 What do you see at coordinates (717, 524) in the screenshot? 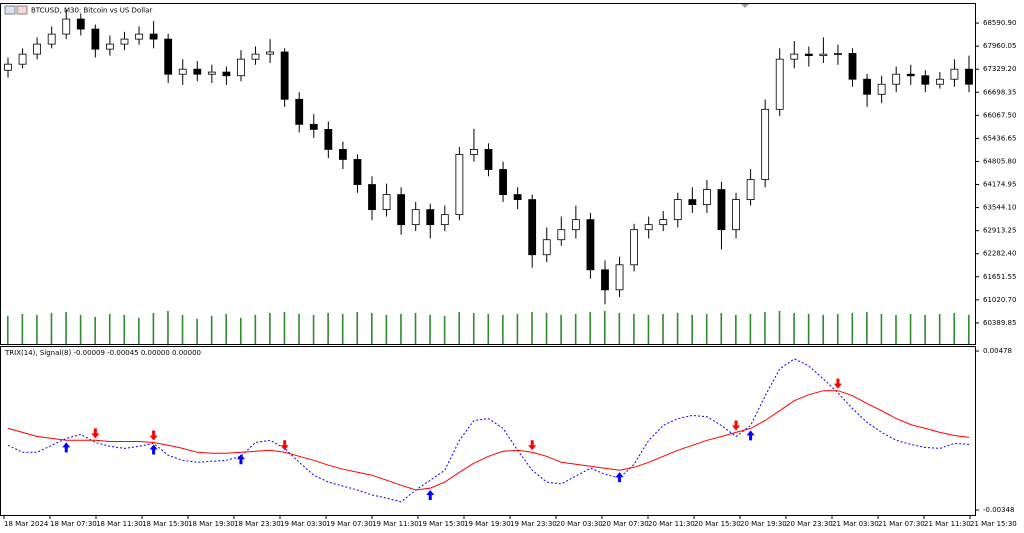
I see `x-tick-label: 20 Mar 15:30` at bounding box center [717, 524].